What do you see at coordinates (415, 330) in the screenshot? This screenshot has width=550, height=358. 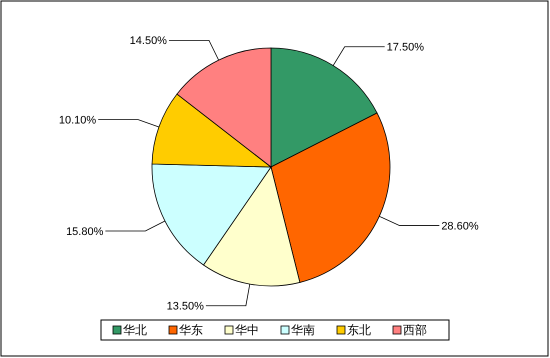 I see `legend-label: 西部` at bounding box center [415, 330].